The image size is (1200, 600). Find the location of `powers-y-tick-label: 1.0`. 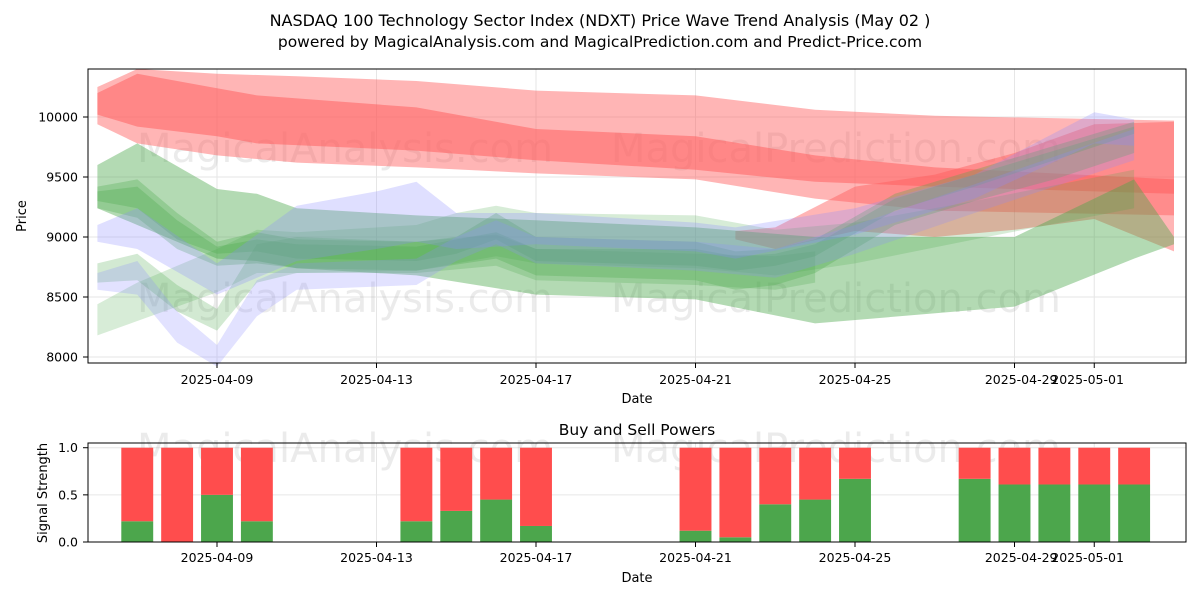

powers-y-tick-label: 1.0 is located at coordinates (68, 447).